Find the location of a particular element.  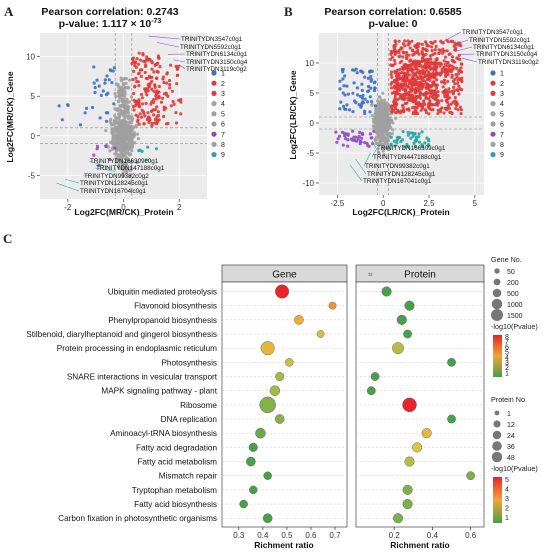

x-tick-label: 2 is located at coordinates (179, 207).